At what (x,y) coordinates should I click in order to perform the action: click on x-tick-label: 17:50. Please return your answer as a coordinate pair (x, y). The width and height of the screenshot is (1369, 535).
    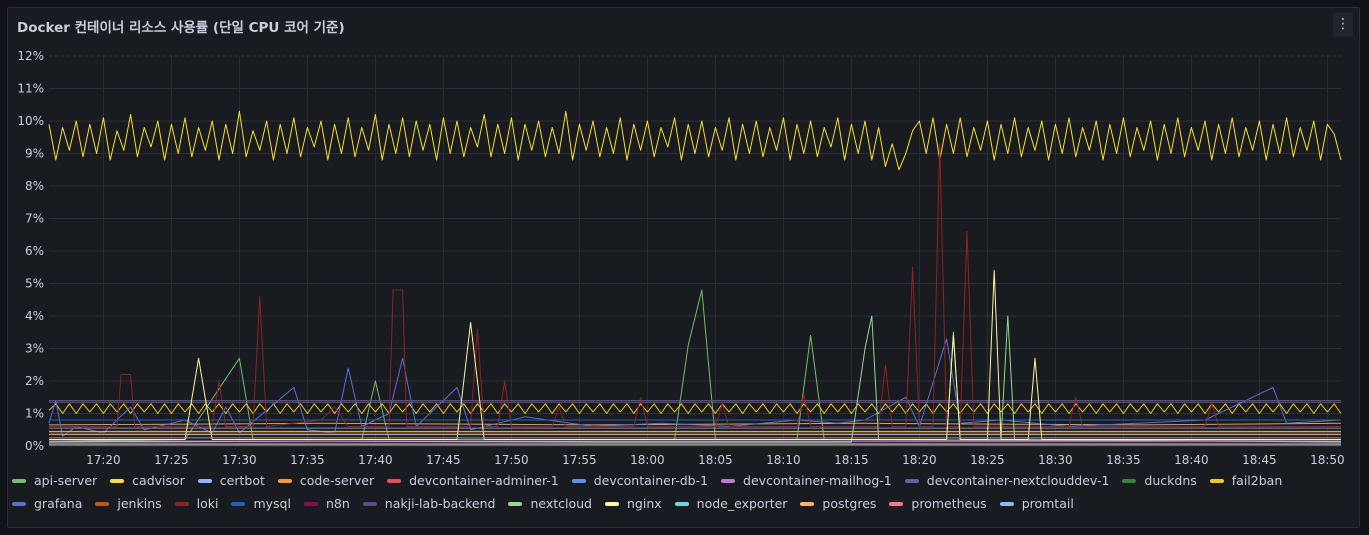
    Looking at the image, I should click on (511, 460).